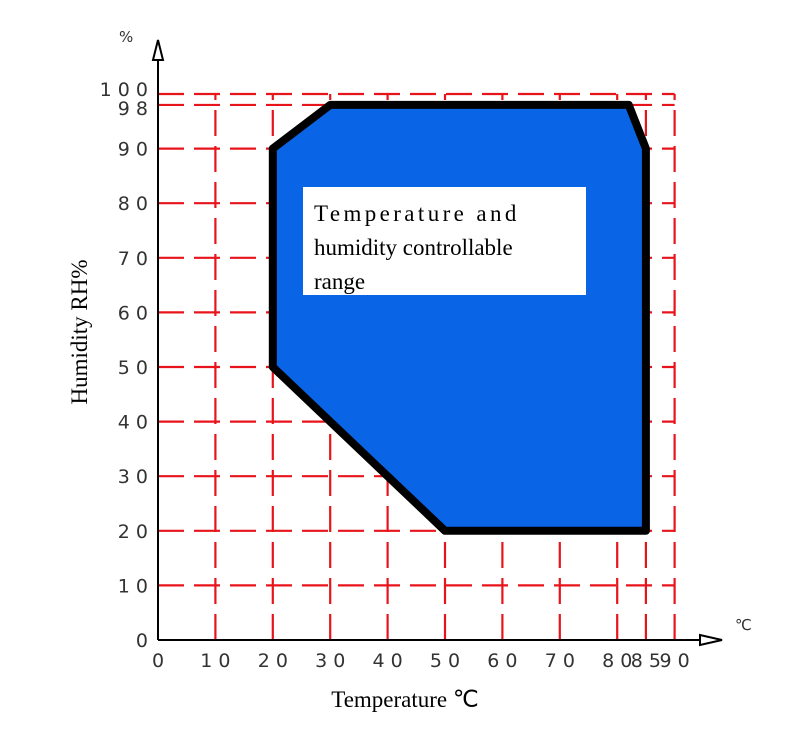 Image resolution: width=800 pixels, height=750 pixels. I want to click on x-tick-label: 5 0, so click(445, 661).